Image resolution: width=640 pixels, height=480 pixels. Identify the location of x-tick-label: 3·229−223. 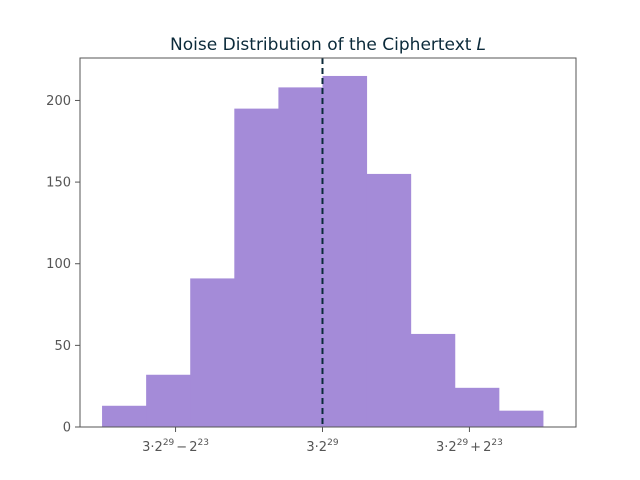
(175, 446).